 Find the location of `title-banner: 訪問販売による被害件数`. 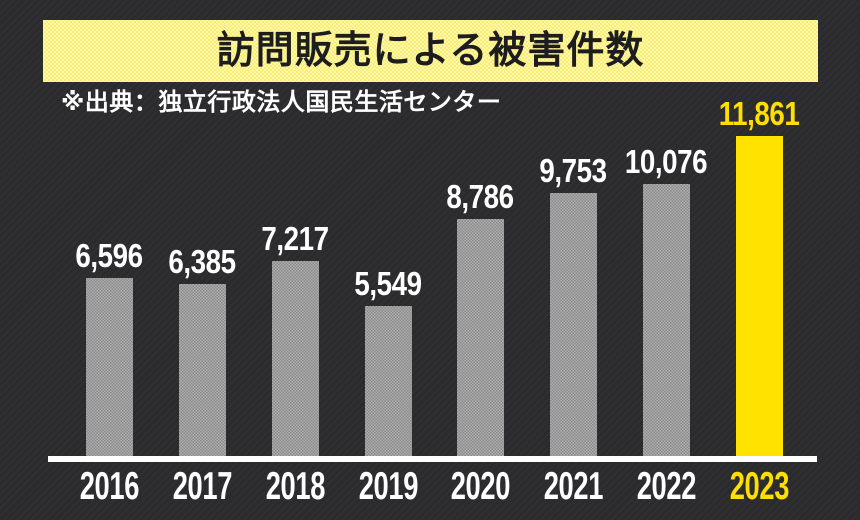

title-banner: 訪問販売による被害件数 is located at coordinates (430, 51).